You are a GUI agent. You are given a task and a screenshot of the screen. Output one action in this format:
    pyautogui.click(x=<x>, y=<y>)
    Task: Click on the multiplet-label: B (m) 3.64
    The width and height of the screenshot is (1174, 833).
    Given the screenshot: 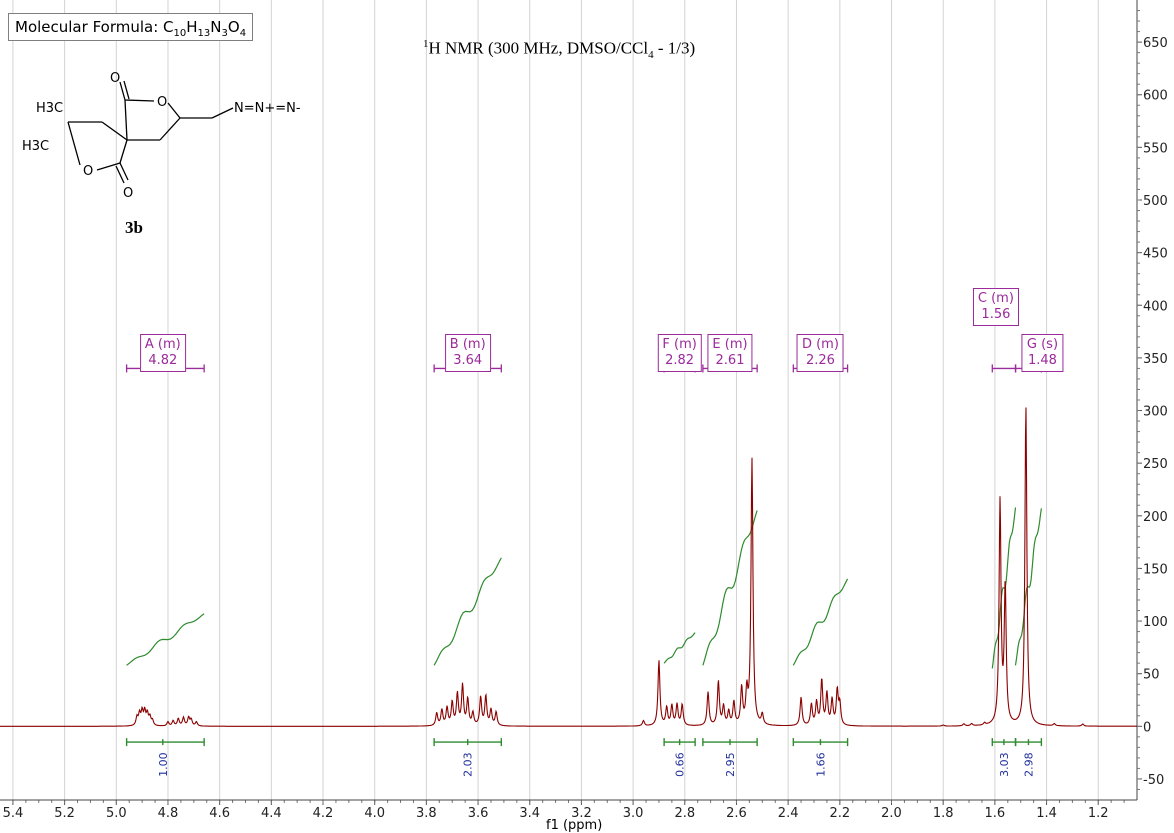 What is the action you would take?
    pyautogui.click(x=467, y=353)
    